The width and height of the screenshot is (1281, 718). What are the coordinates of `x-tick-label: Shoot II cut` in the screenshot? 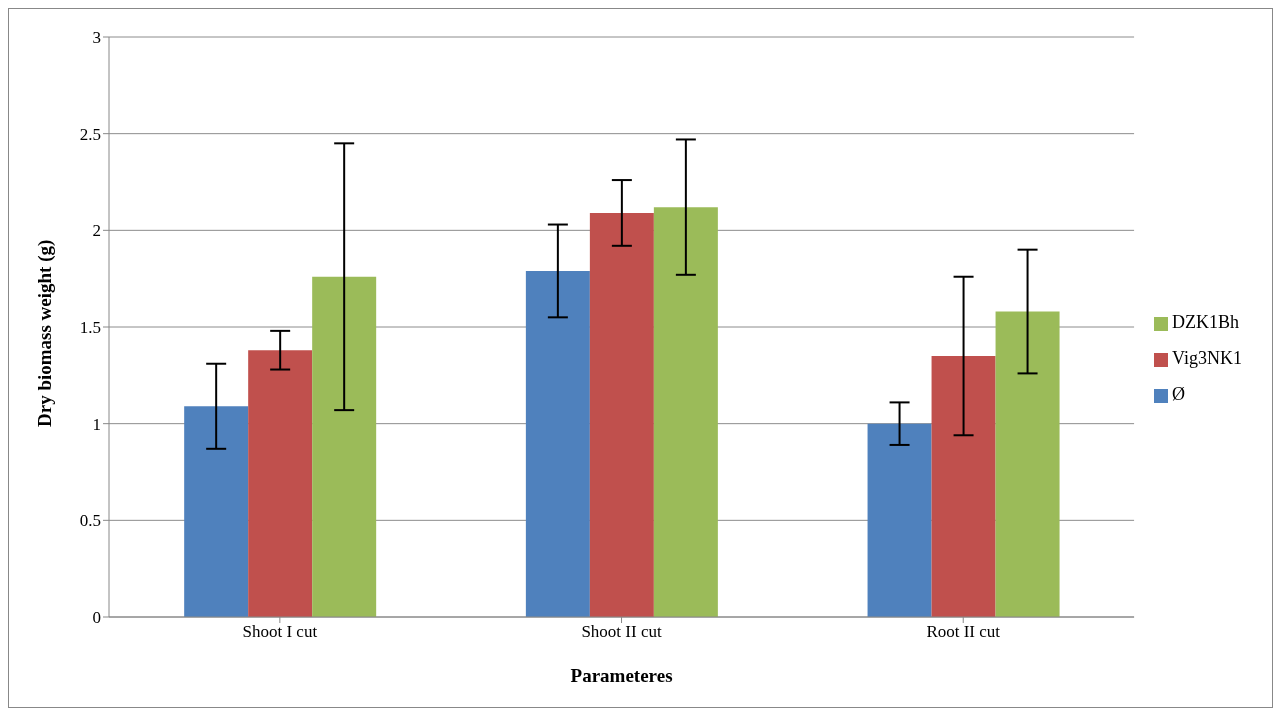 It's located at (621, 632).